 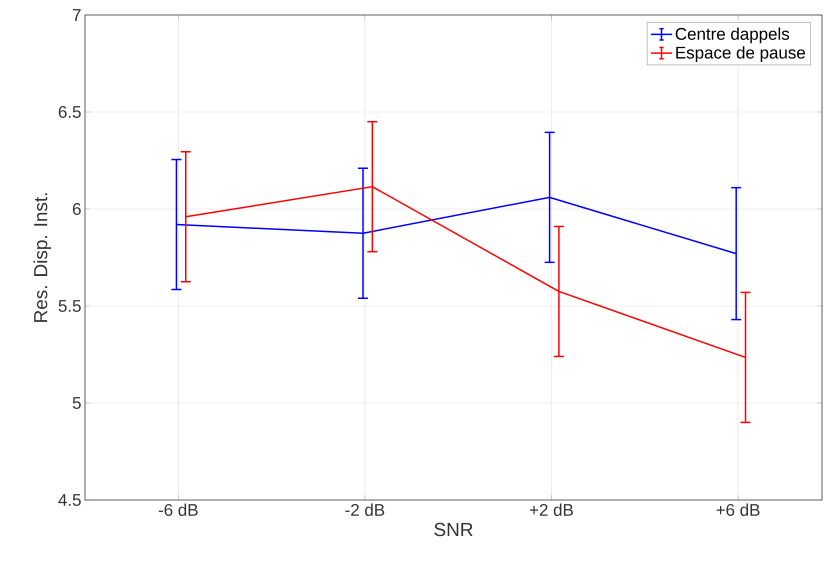 What do you see at coordinates (738, 510) in the screenshot?
I see `x-tick-label: +6 dB` at bounding box center [738, 510].